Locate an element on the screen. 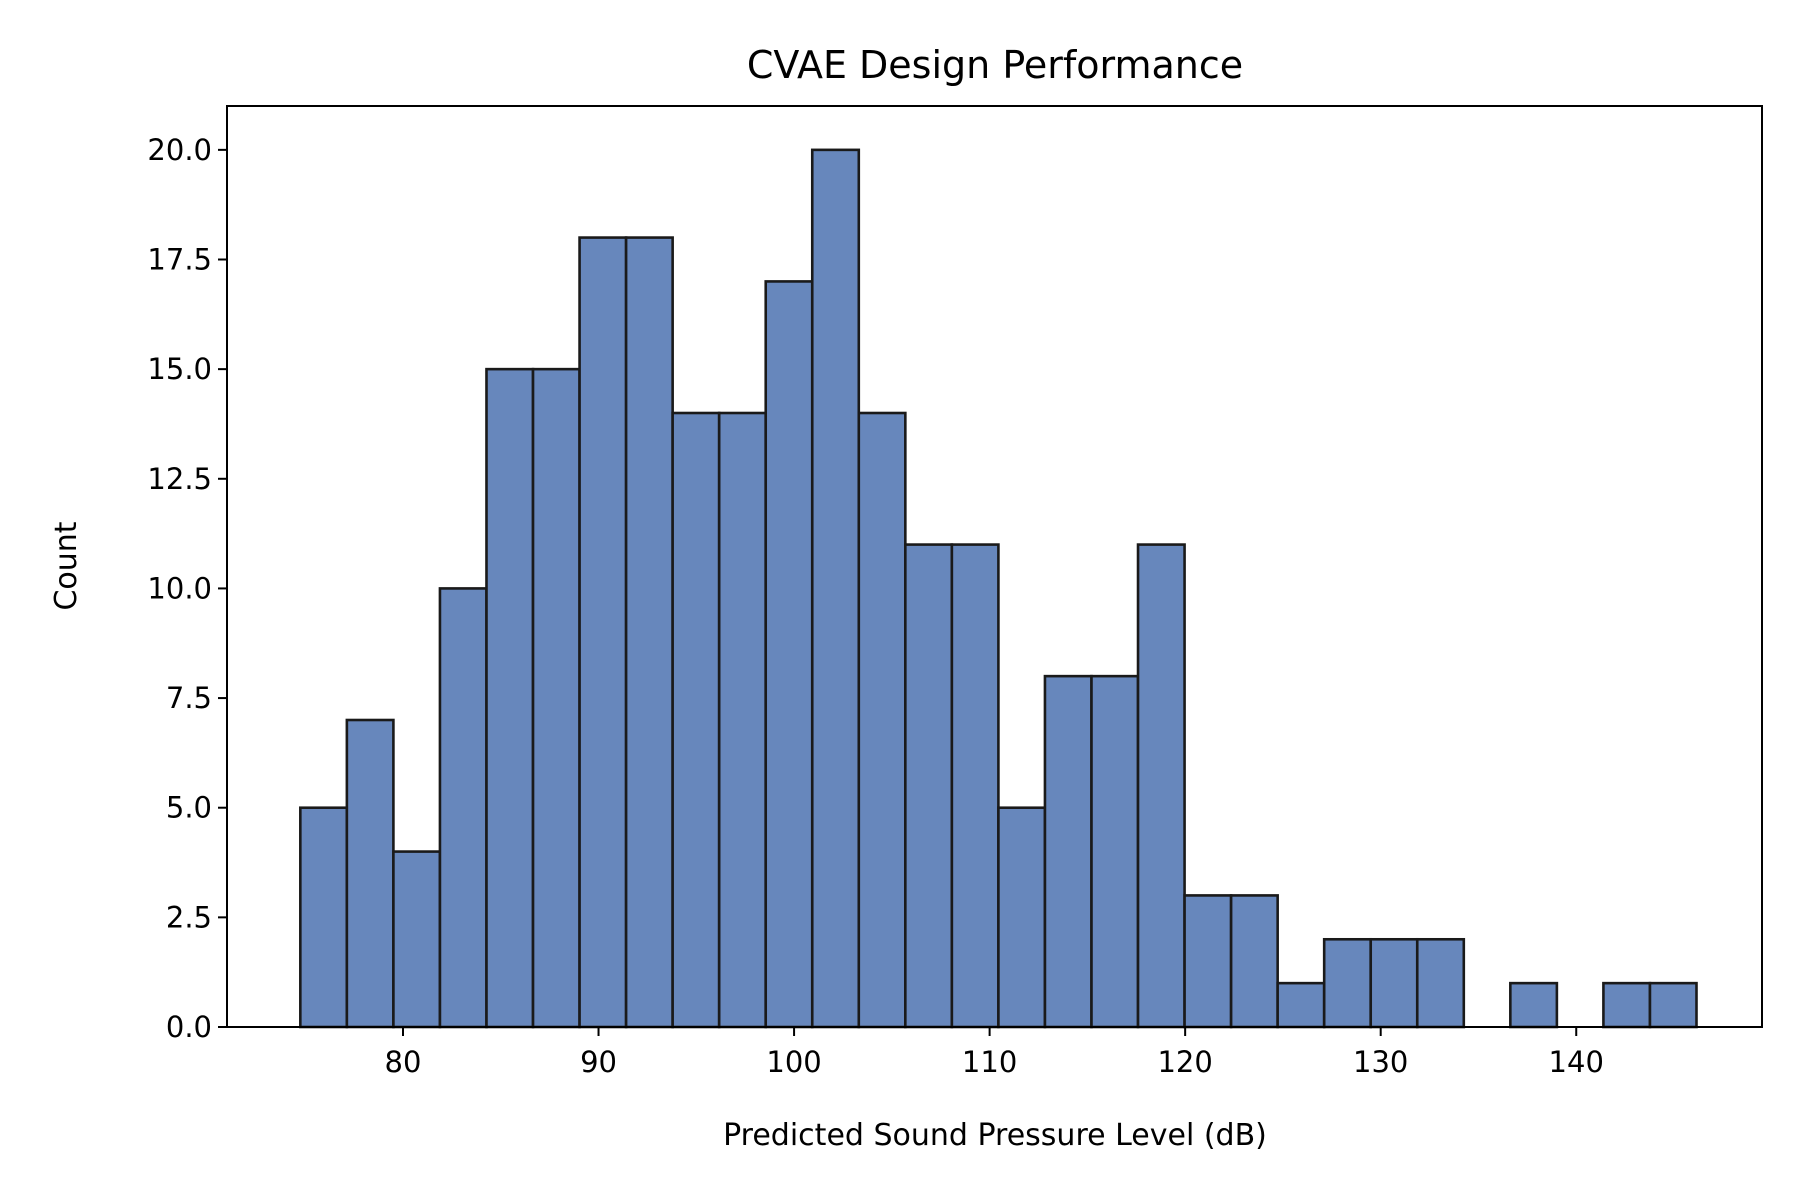 The height and width of the screenshot is (1200, 1800). y-tick-label: 7.5 is located at coordinates (189, 698).